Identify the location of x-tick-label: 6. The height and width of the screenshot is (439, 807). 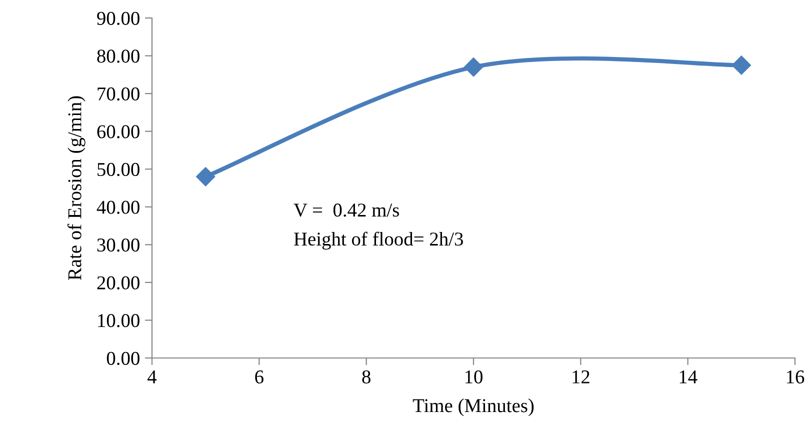
(259, 377).